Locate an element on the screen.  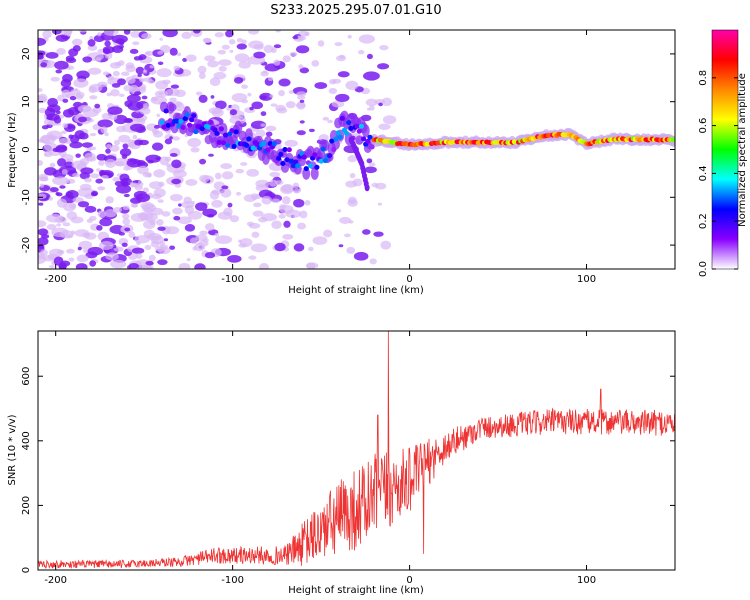
spectrogram-x-tick-label: 0 is located at coordinates (409, 279).